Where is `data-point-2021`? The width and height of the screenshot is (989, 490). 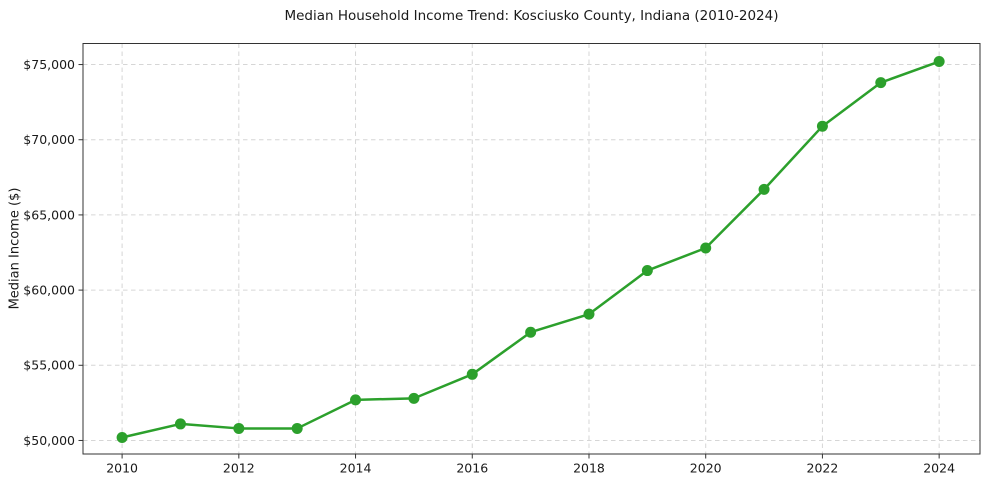
data-point-2021 is located at coordinates (764, 189).